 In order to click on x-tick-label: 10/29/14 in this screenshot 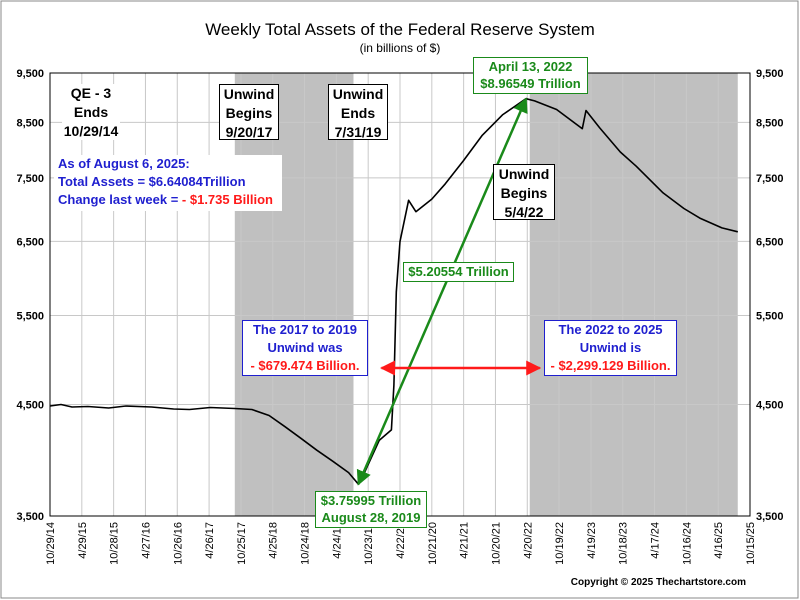, I will do `click(51, 543)`.